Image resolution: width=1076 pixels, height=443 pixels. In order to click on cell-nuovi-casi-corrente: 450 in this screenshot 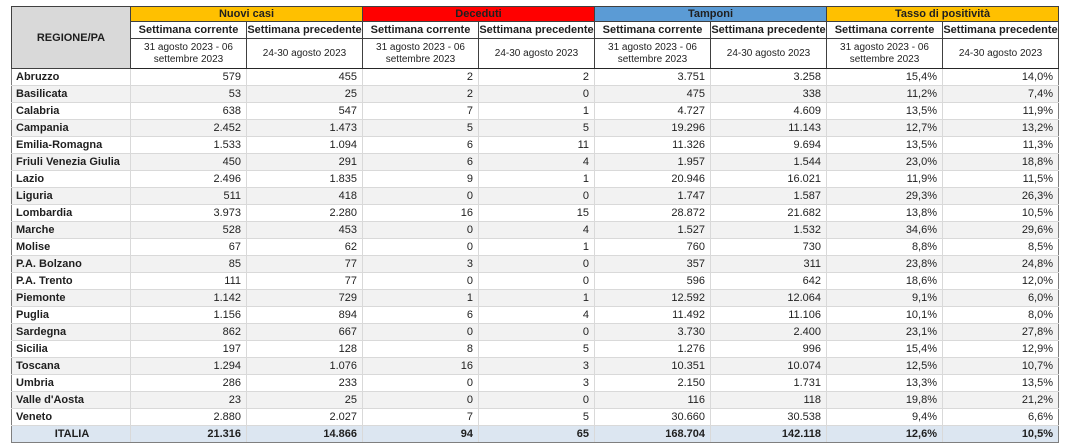, I will do `click(188, 162)`.